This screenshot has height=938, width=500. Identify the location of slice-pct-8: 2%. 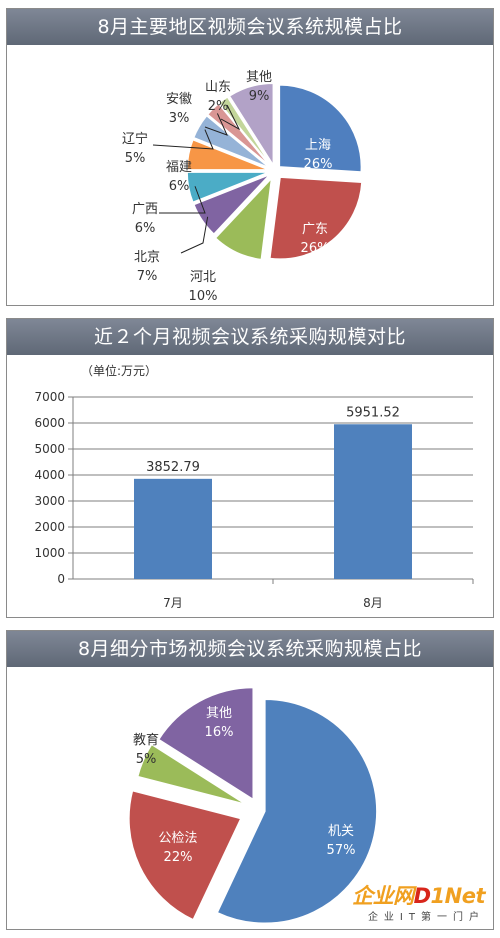
(218, 106).